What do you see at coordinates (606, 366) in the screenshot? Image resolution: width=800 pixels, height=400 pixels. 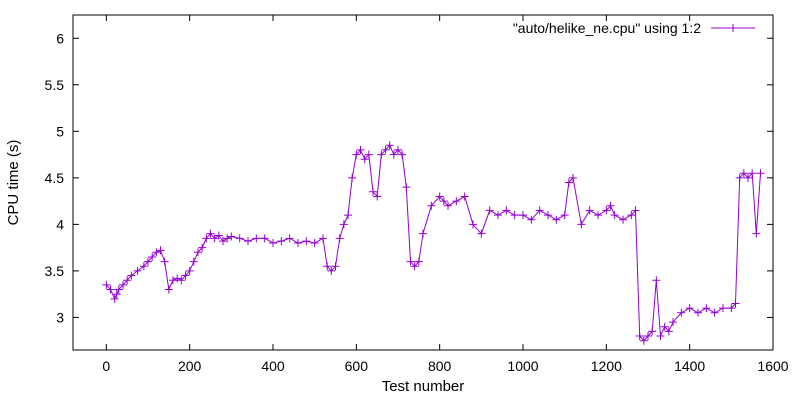 I see `x-tick-label: 1200` at bounding box center [606, 366].